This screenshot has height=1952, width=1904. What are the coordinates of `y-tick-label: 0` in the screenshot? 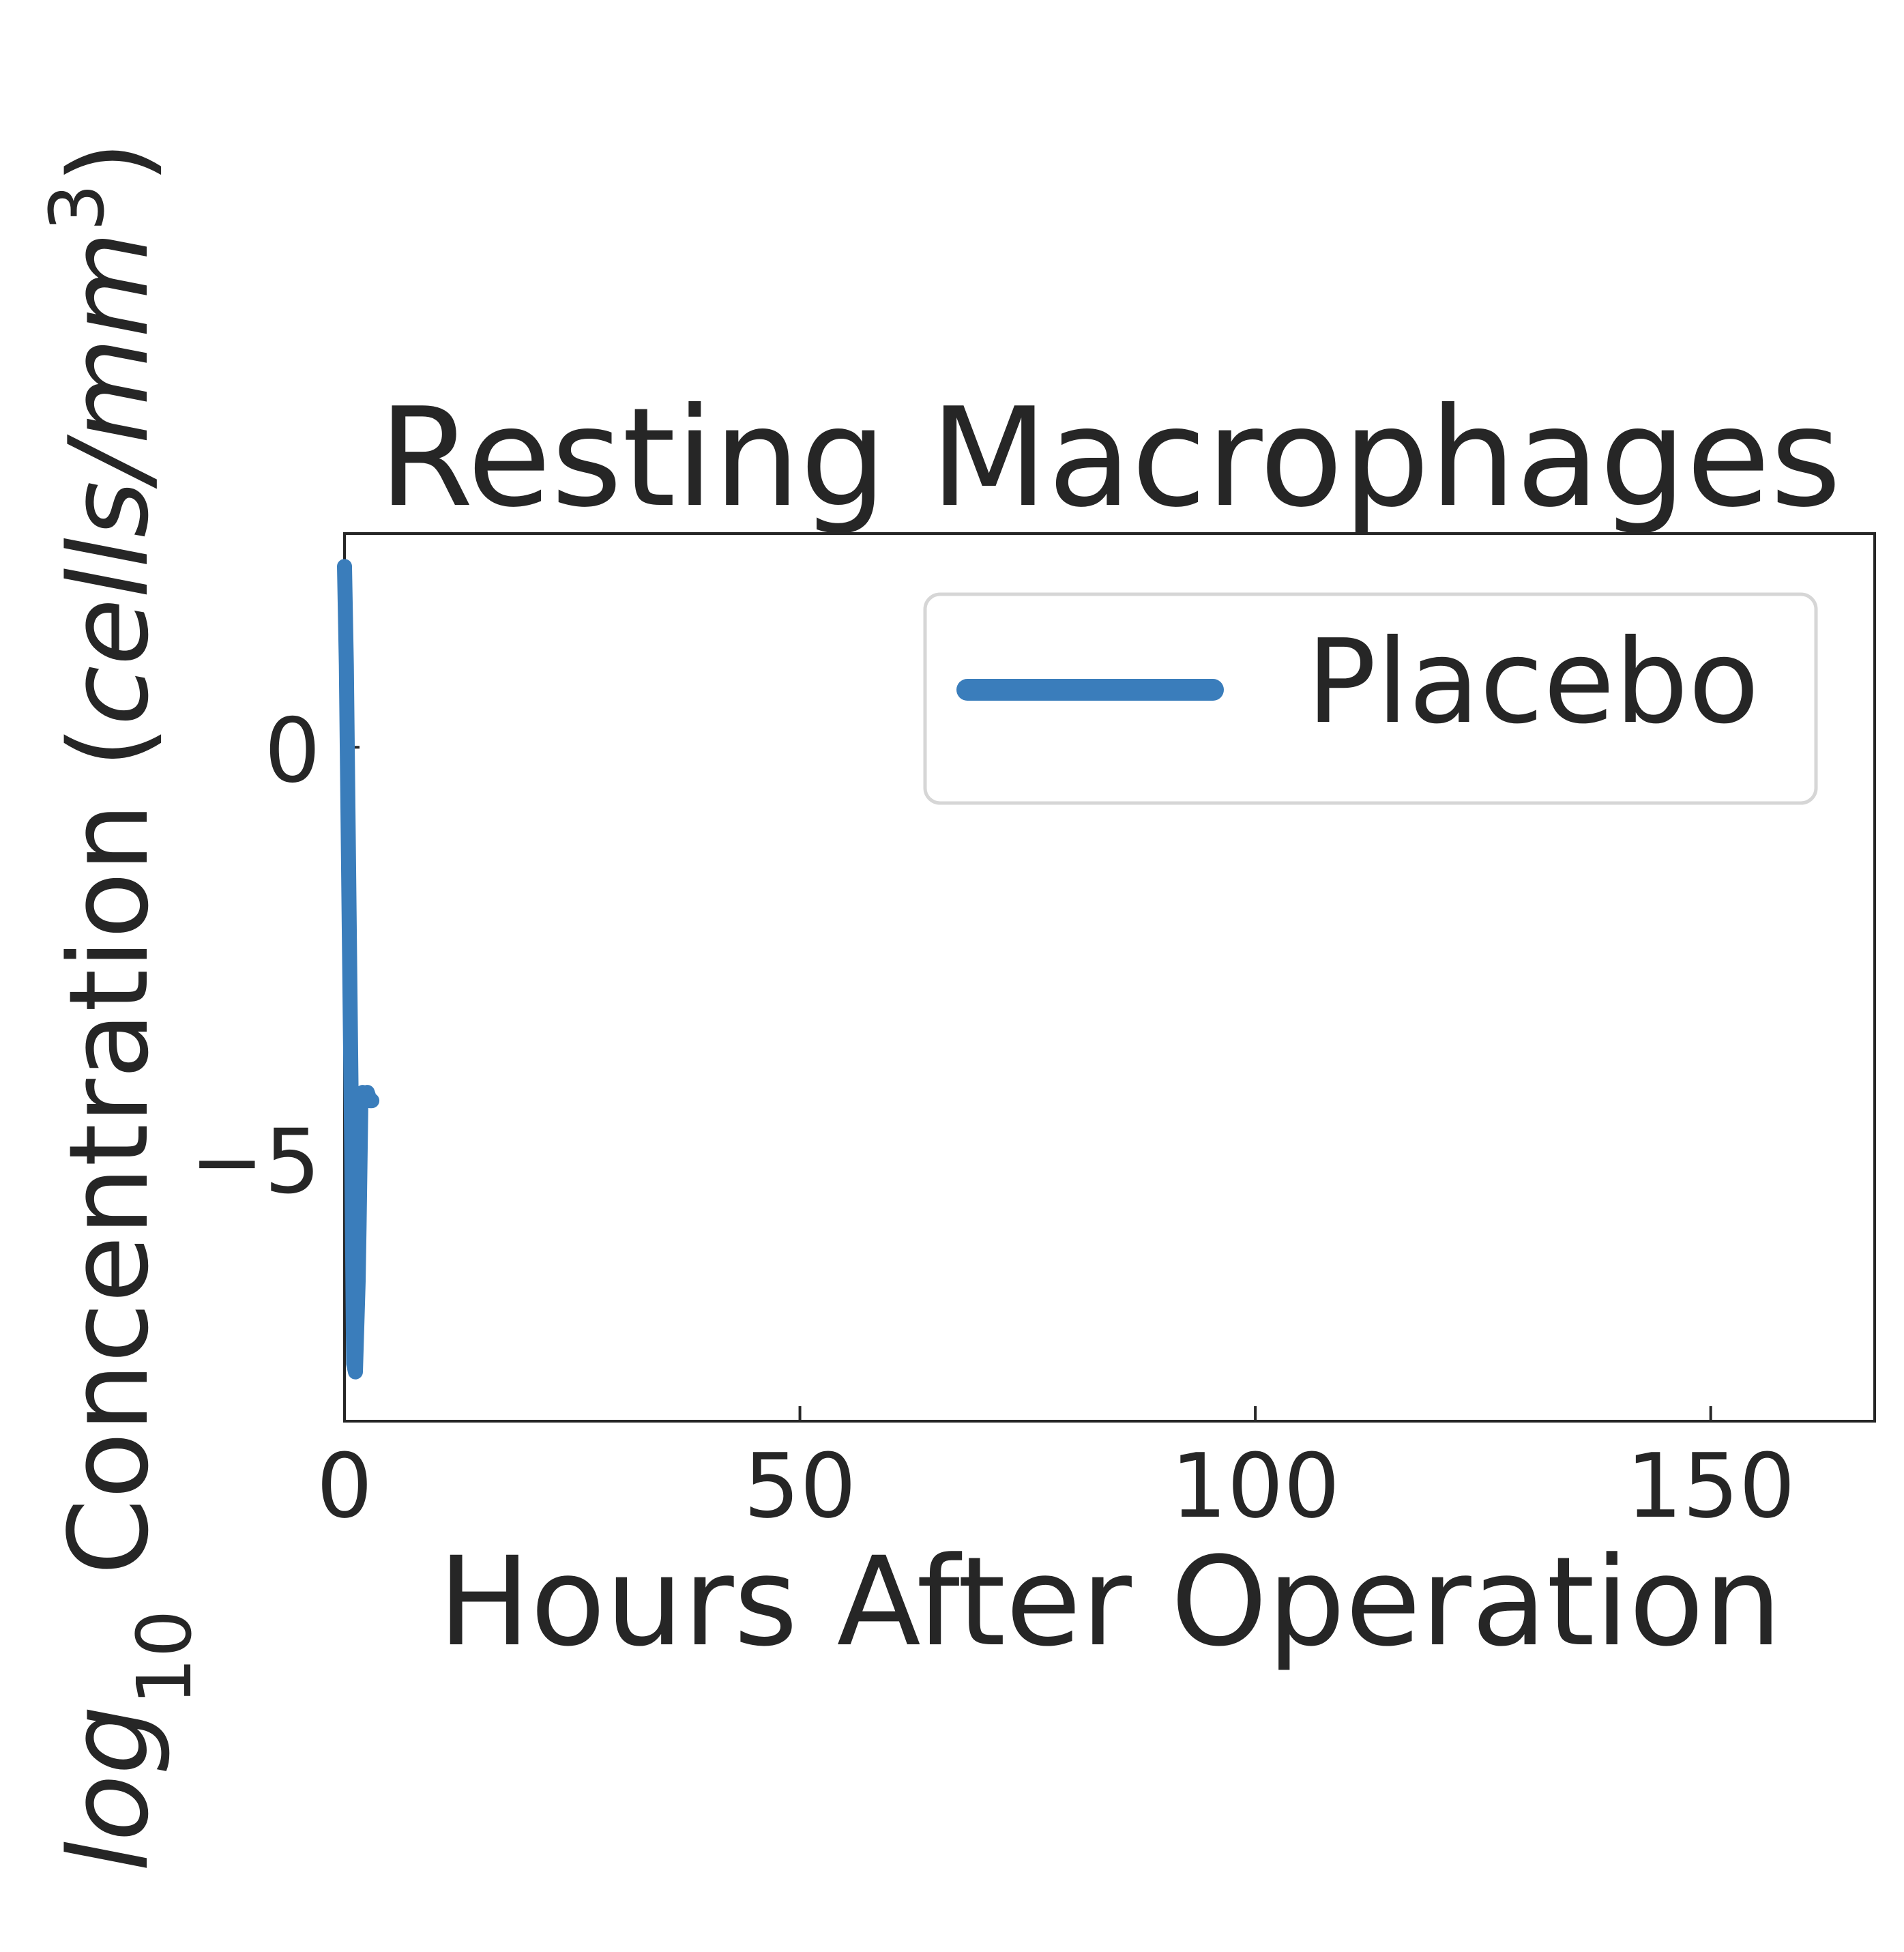 It's located at (292, 750).